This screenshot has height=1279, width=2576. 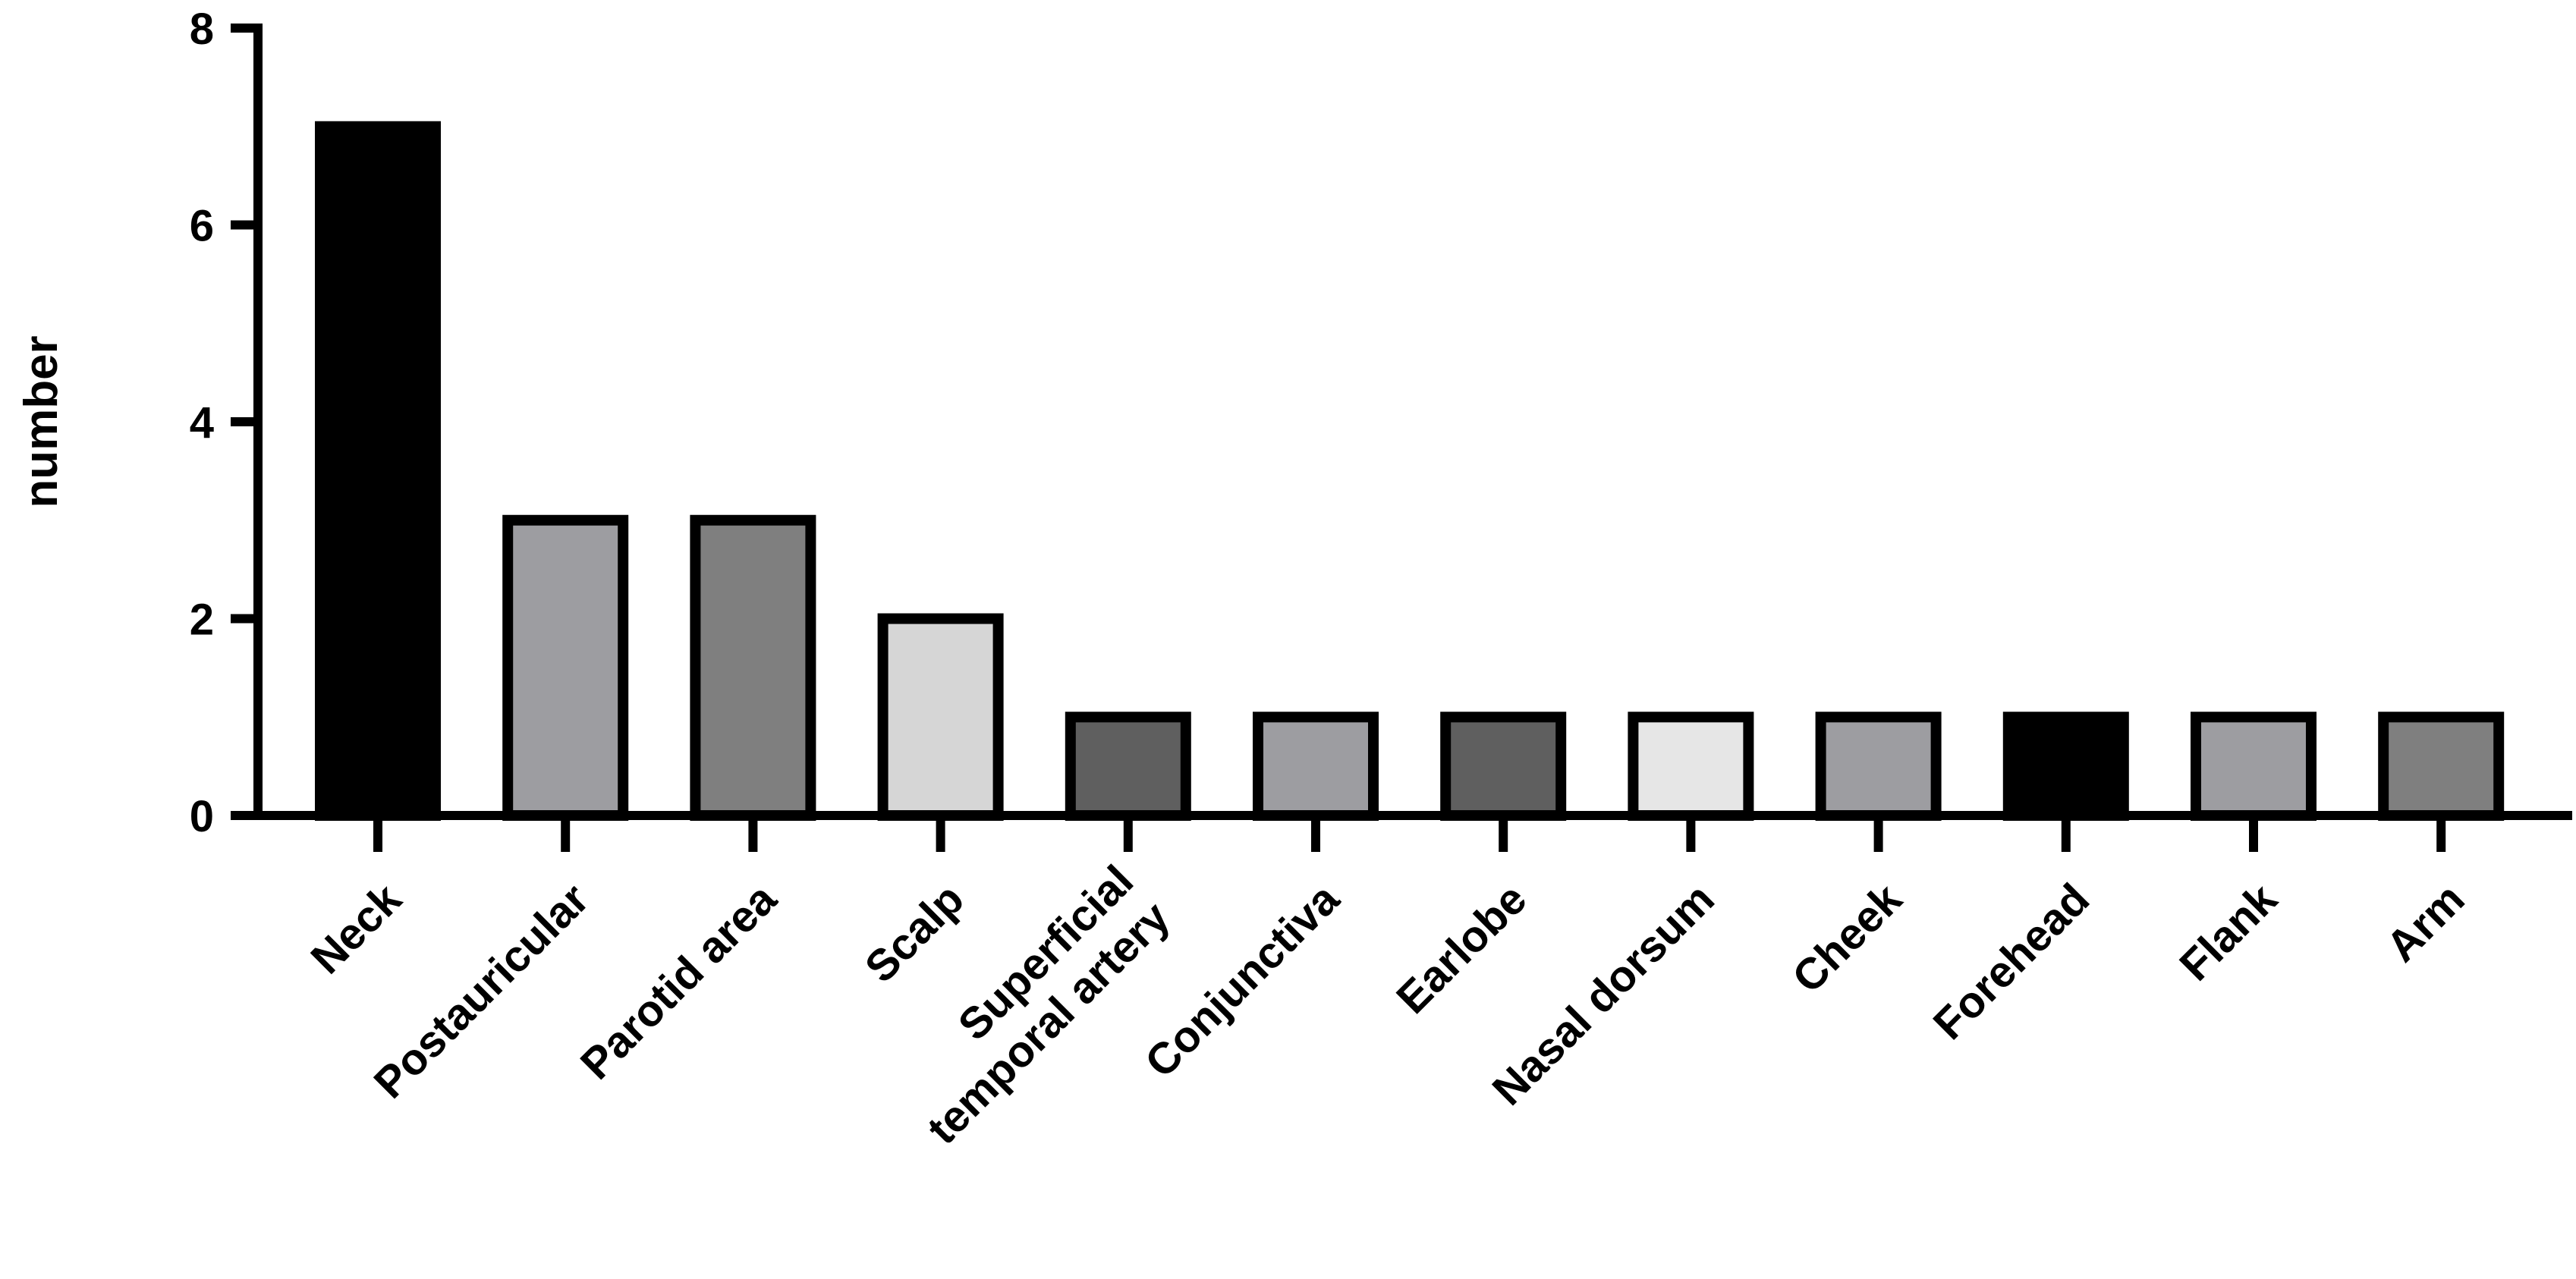 I want to click on x-category-label-8: Cheek, so click(x=1847, y=938).